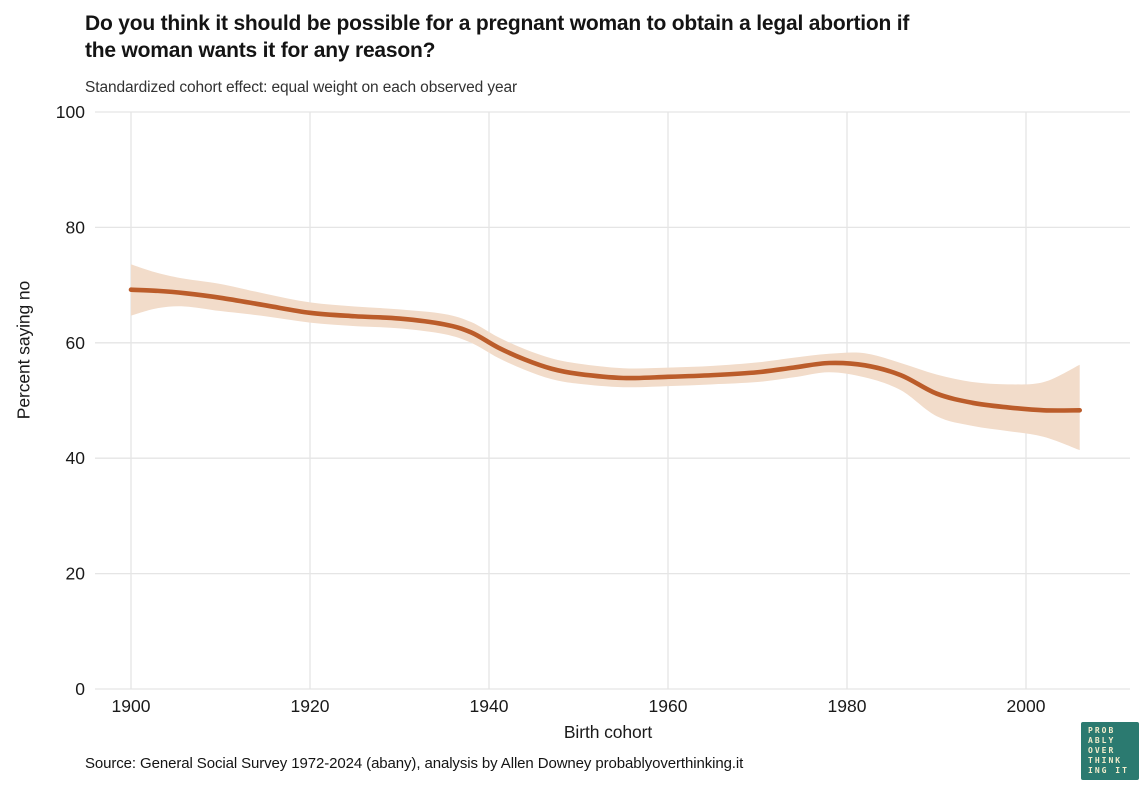 This screenshot has height=790, width=1145. Describe the element at coordinates (23, 350) in the screenshot. I see `y-axis-label: Percent saying no` at that location.